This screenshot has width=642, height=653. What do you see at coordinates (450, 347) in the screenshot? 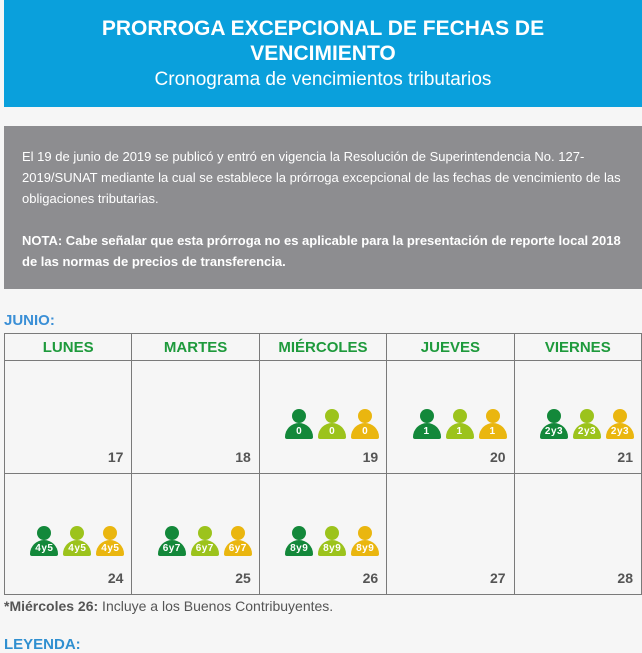
I see `header-jueves: JUEVES` at bounding box center [450, 347].